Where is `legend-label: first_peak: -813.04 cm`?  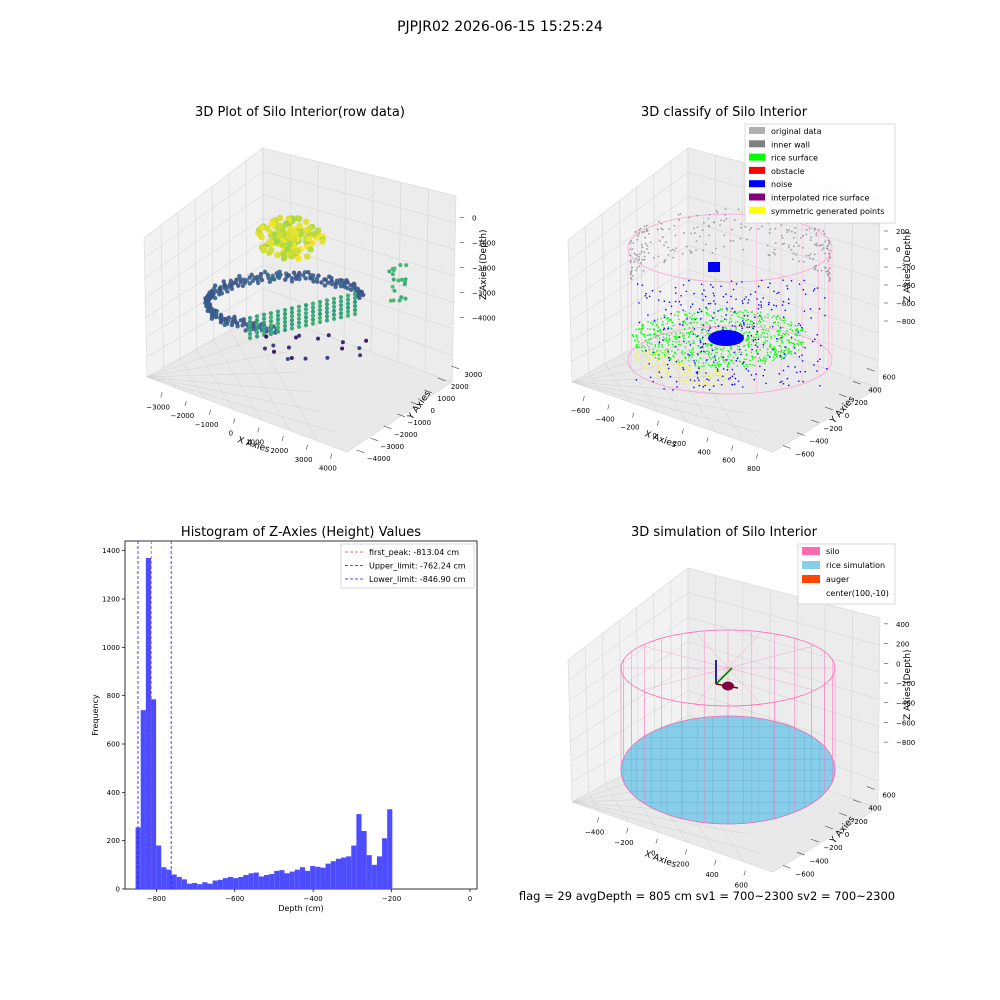
legend-label: first_peak: -813.04 cm is located at coordinates (414, 552).